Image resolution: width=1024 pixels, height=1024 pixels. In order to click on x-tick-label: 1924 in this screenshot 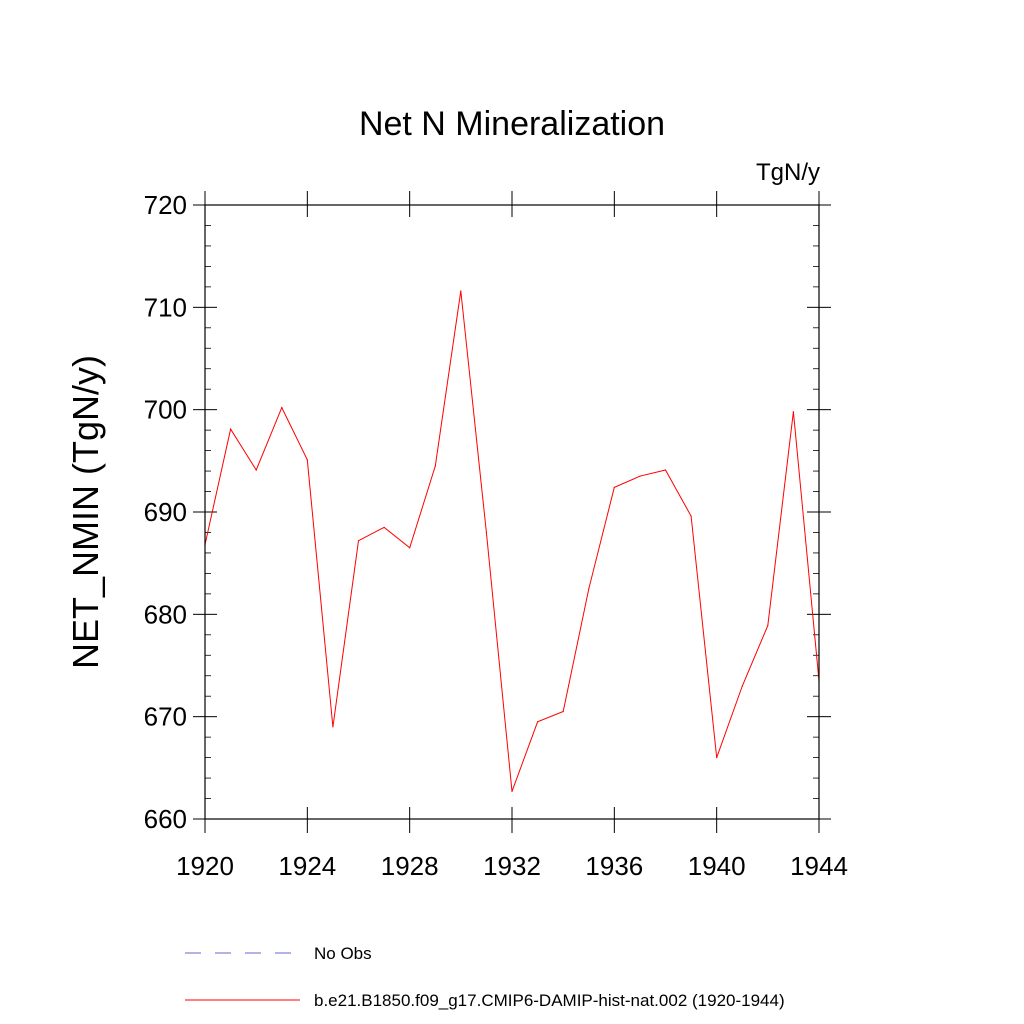, I will do `click(307, 866)`.